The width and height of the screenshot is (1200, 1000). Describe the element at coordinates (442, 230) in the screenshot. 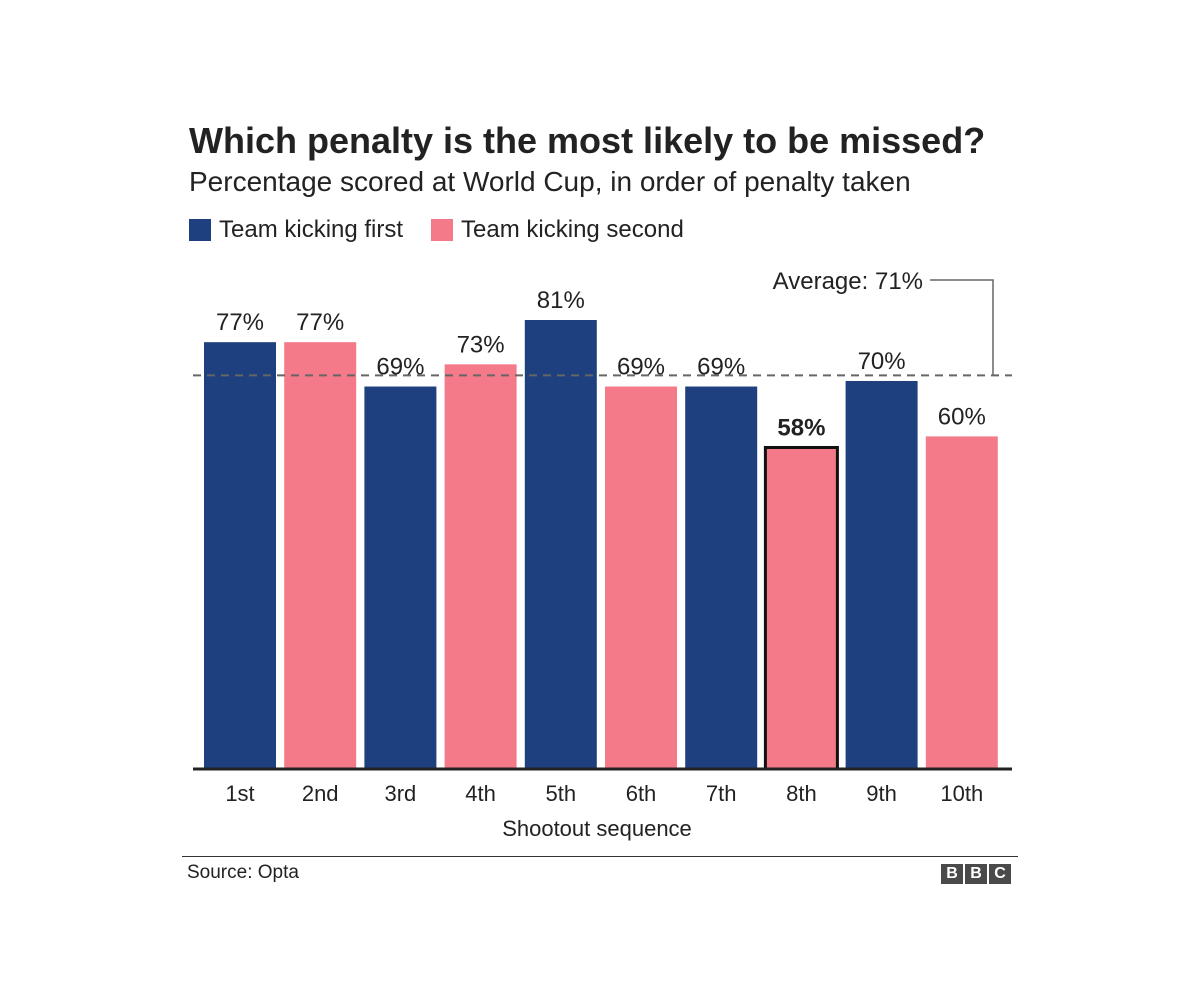

I see `legend-swatch-second` at that location.